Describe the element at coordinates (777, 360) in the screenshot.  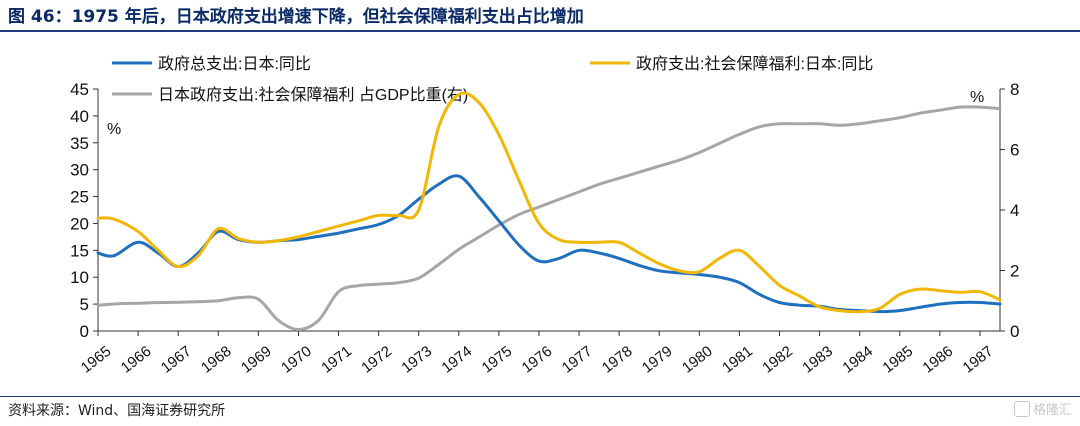
I see `x-tick-label: 1982` at that location.